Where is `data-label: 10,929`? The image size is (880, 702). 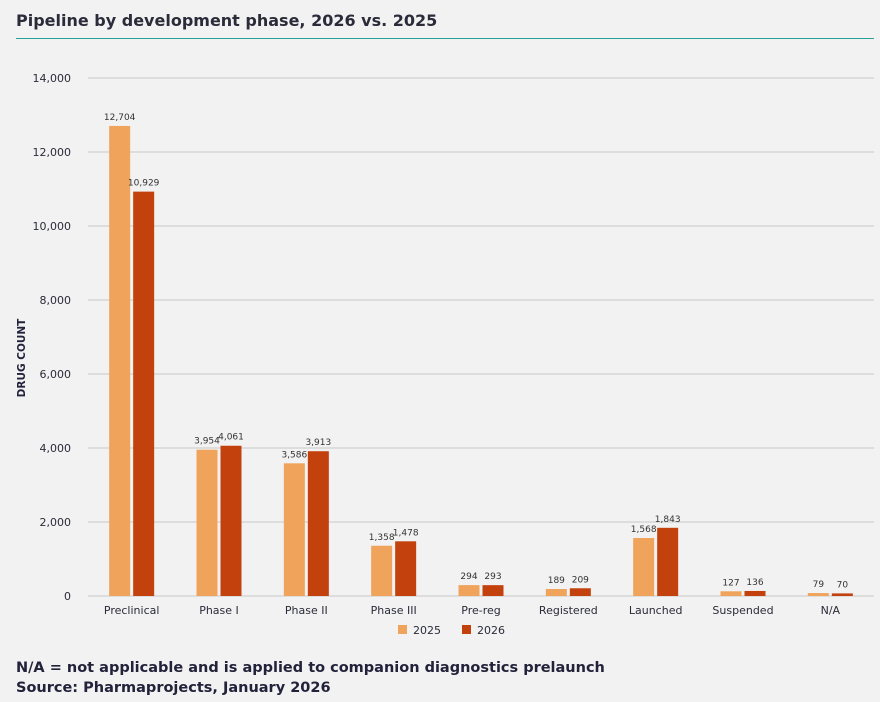 data-label: 10,929 is located at coordinates (144, 184).